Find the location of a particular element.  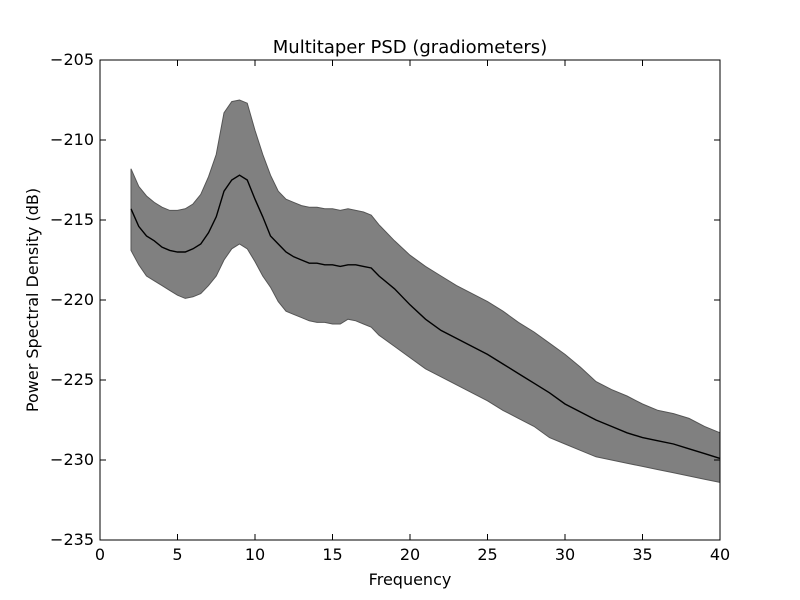

y-tick-label: −235 is located at coordinates (72, 539).